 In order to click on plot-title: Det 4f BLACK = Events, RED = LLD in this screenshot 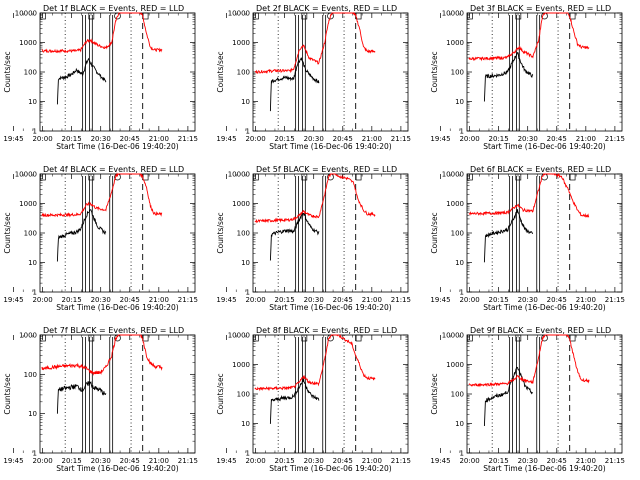, I will do `click(113, 169)`.